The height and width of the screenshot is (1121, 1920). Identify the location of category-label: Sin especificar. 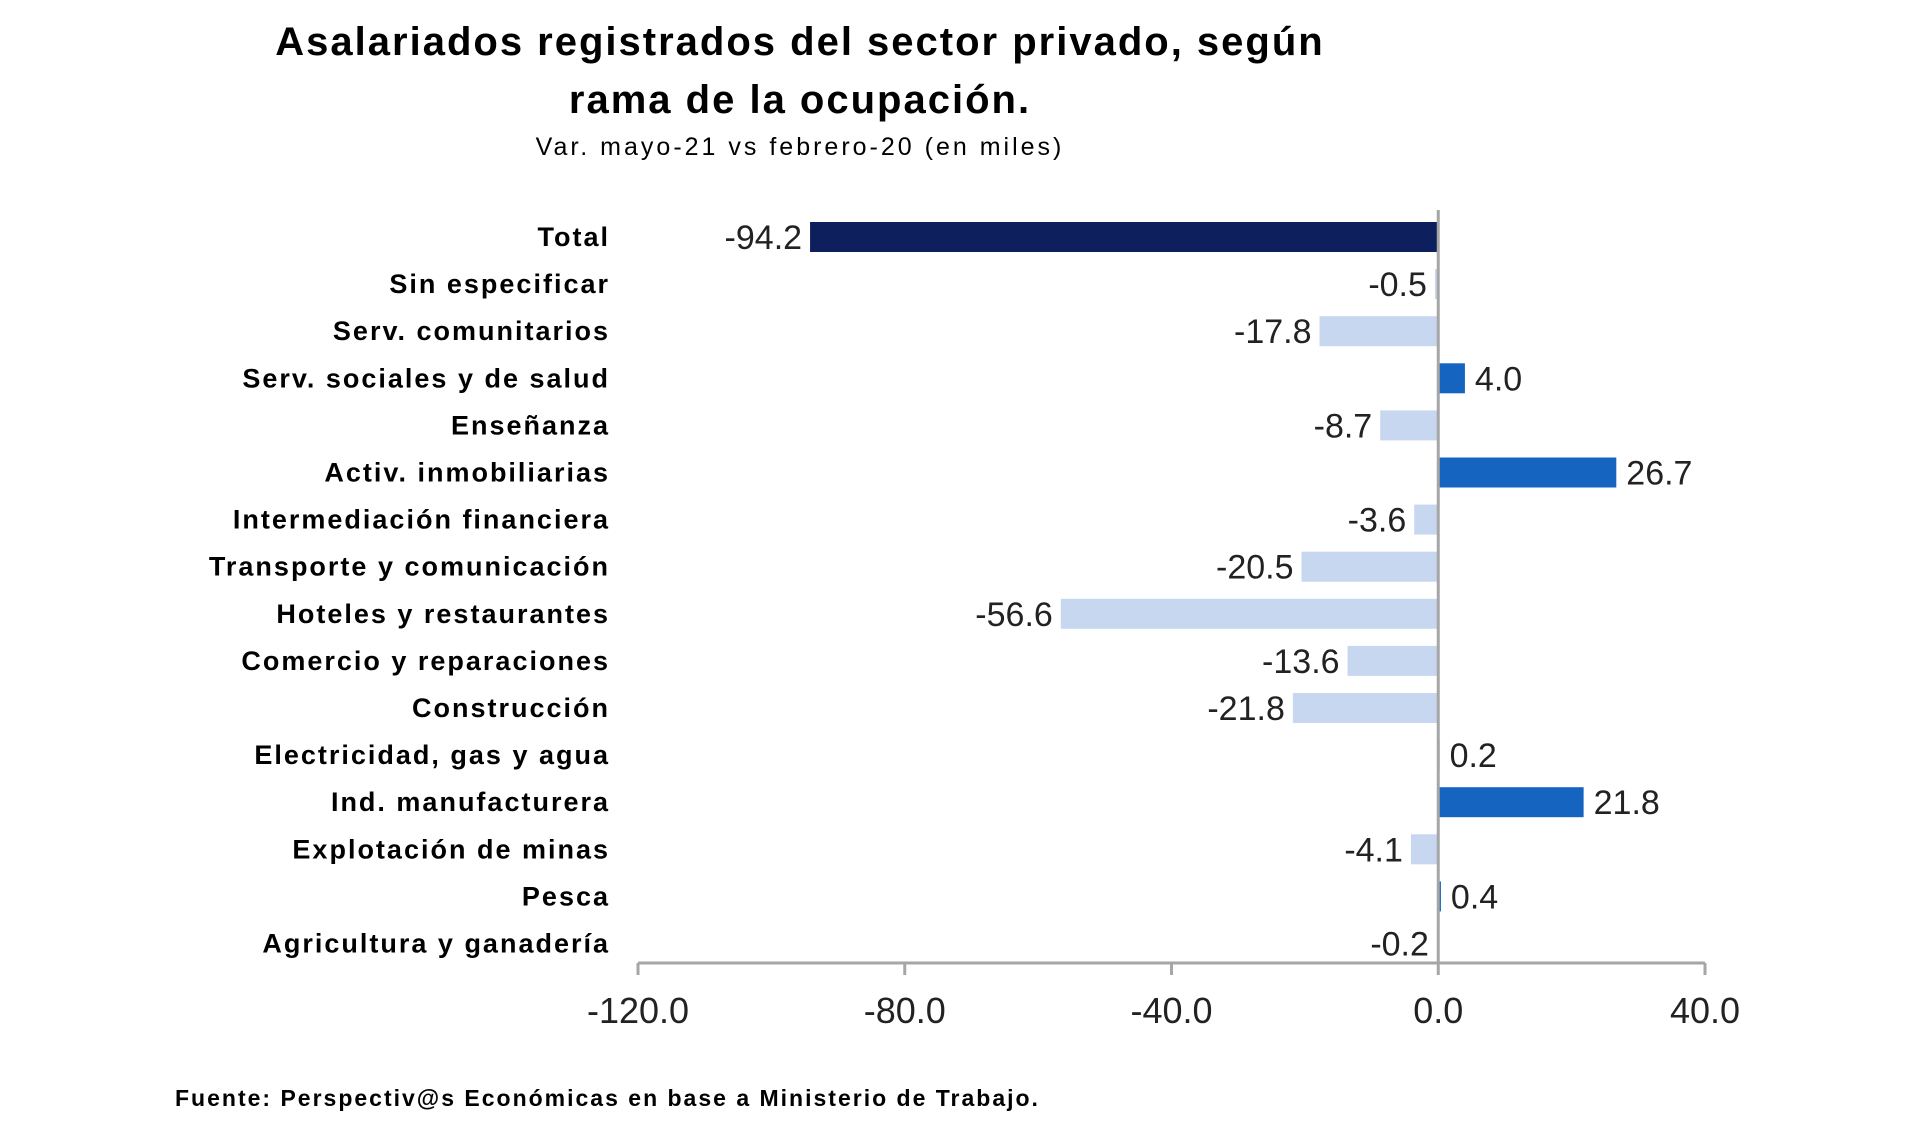
(499, 284).